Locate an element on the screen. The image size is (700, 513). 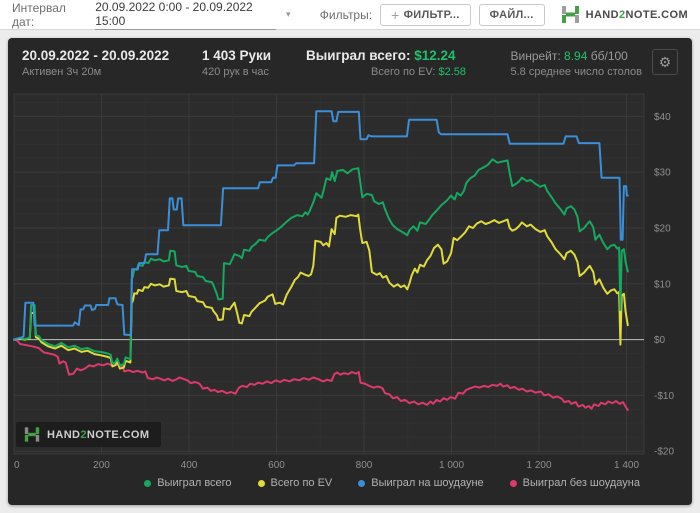
chart-watermark: HAND2NOTE.COM is located at coordinates (89, 434).